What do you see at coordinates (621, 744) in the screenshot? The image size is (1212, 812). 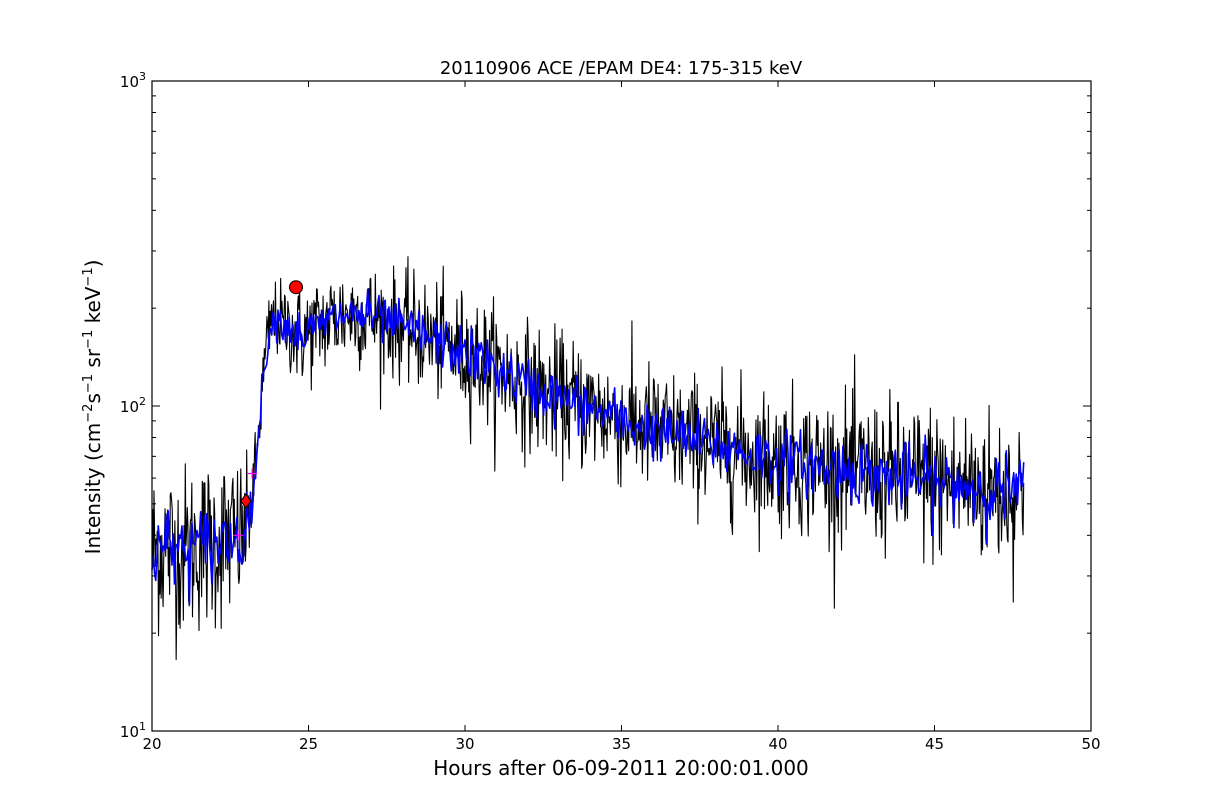 I see `x-tick-label: 35` at bounding box center [621, 744].